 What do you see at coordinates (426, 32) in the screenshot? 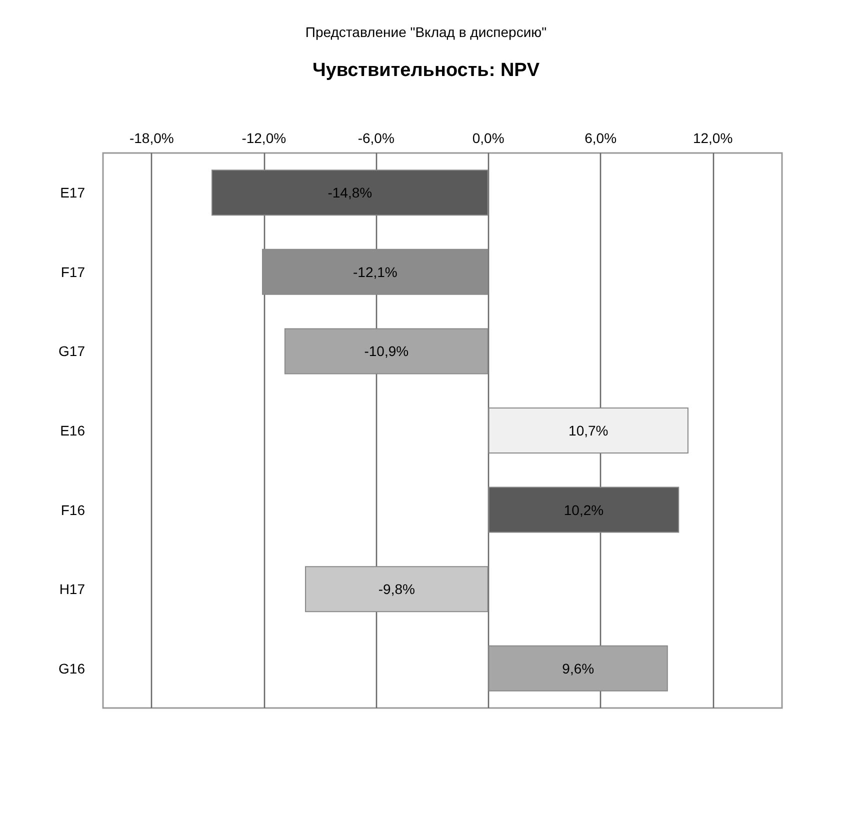
I see `chart-subtitle: Представление "Вклад в дисперсию"` at bounding box center [426, 32].